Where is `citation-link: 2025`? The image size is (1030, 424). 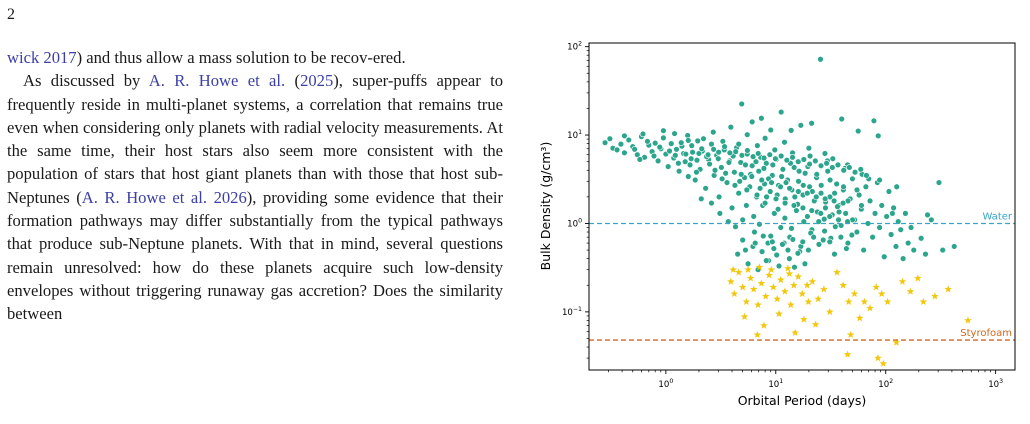 citation-link: 2025 is located at coordinates (317, 81).